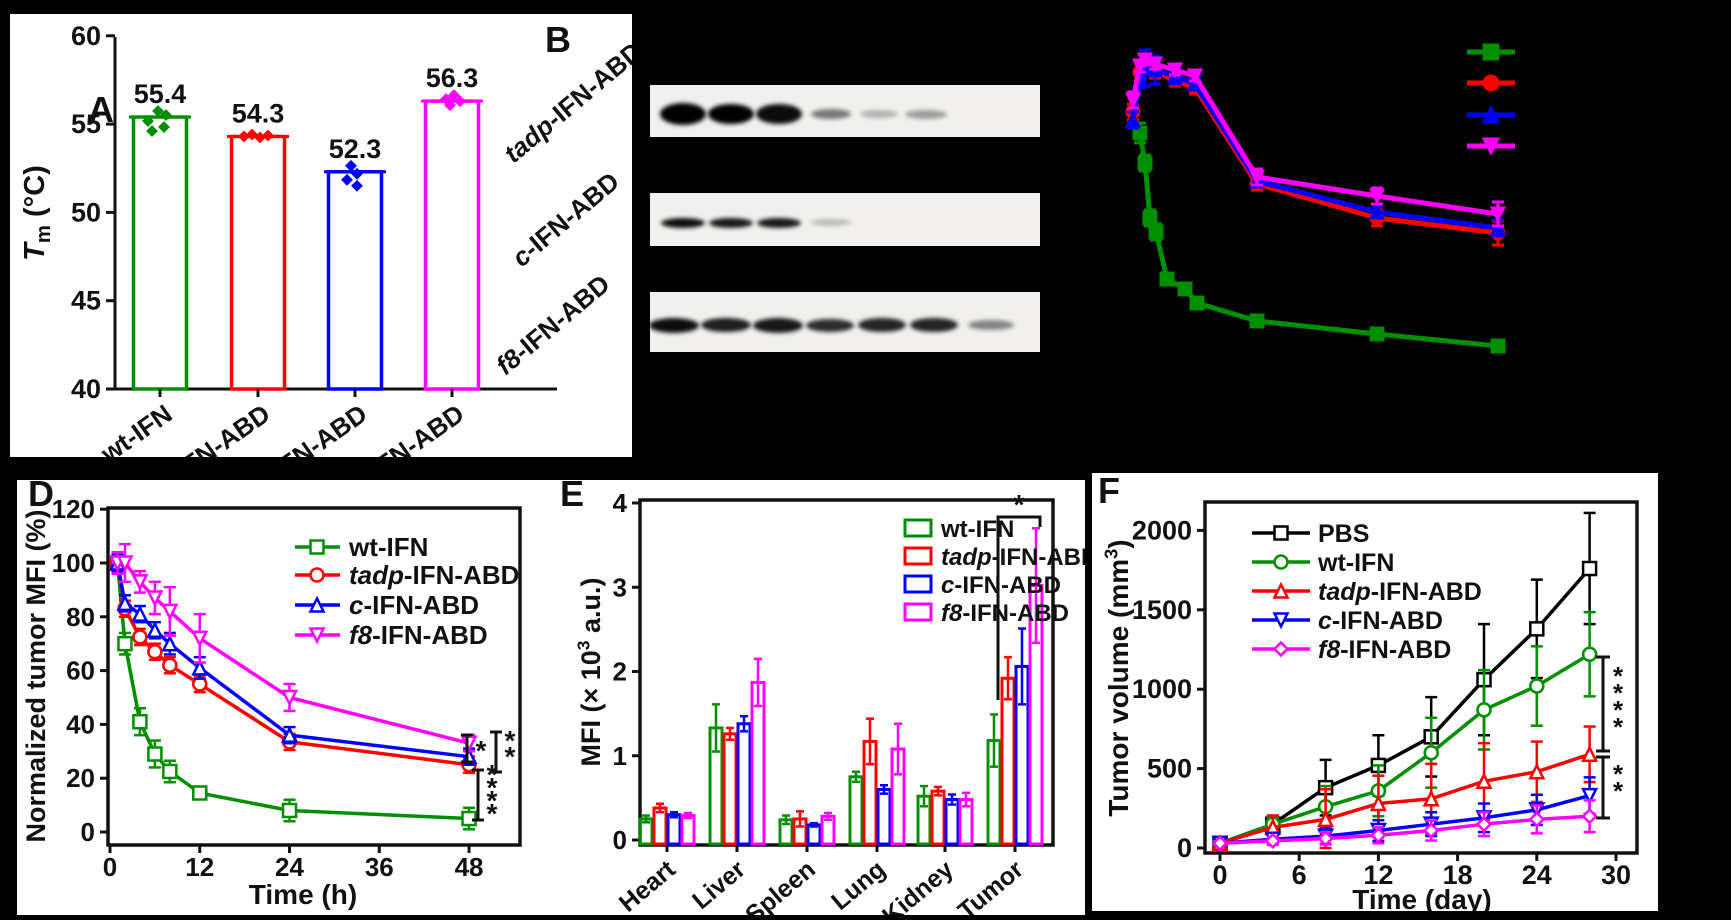 This screenshot has height=920, width=1731. I want to click on legend-swatch, so click(918, 556).